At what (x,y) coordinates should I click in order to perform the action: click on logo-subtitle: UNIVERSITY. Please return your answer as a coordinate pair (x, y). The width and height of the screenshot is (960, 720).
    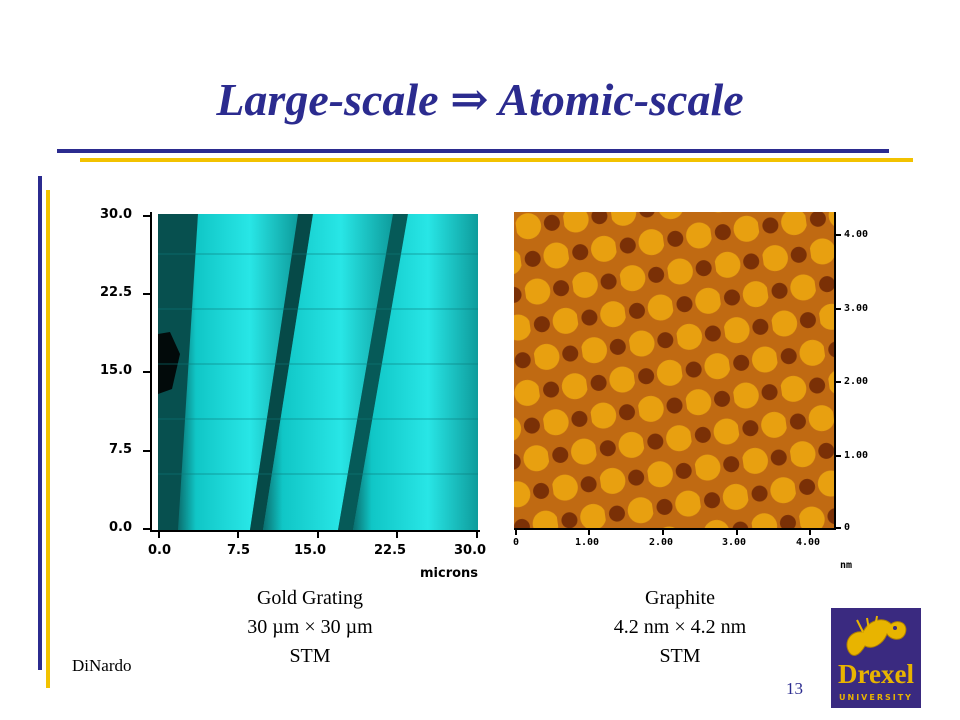
    Looking at the image, I should click on (876, 697).